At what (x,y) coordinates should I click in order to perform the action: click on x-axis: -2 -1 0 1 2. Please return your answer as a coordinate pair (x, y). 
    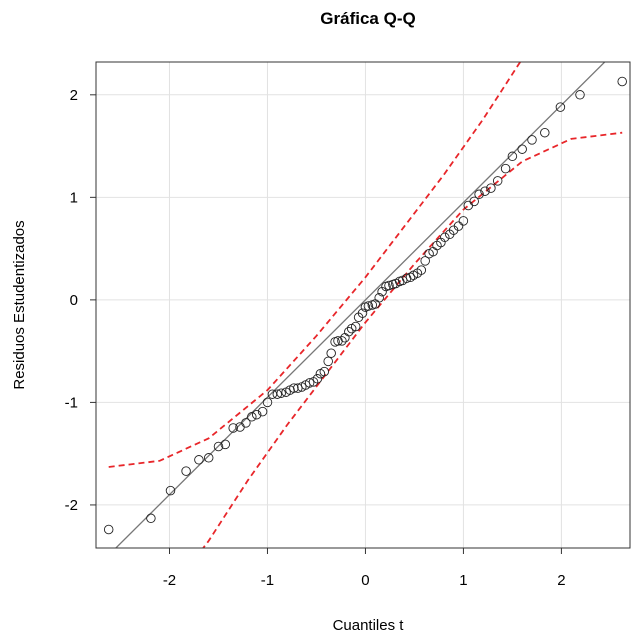
    Looking at the image, I should click on (364, 568).